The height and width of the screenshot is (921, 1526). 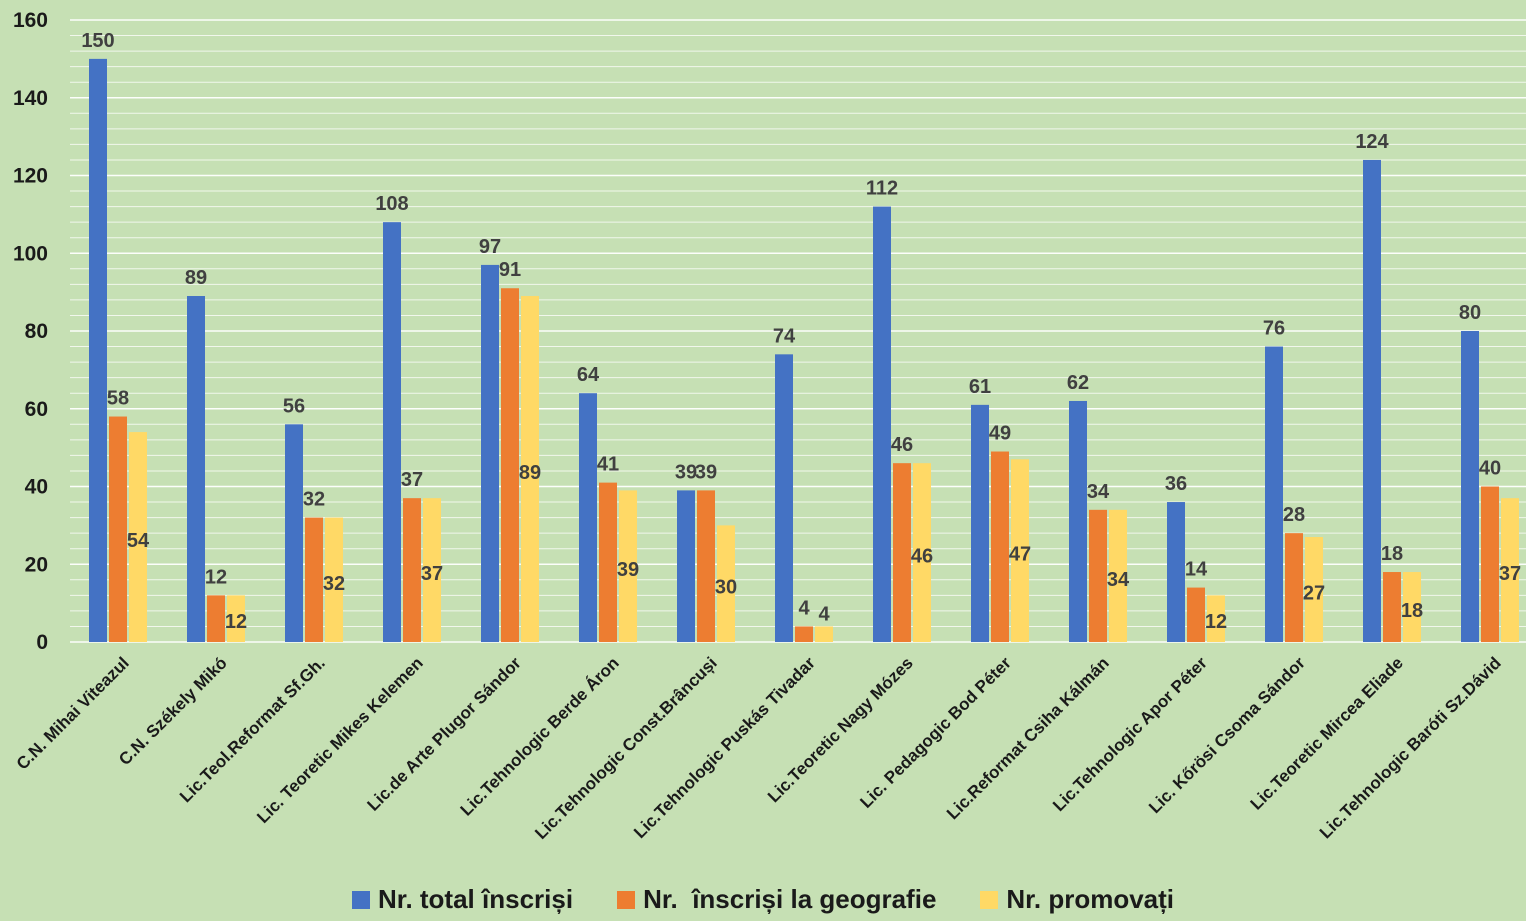 I want to click on data-label: 40, so click(x=1490, y=469).